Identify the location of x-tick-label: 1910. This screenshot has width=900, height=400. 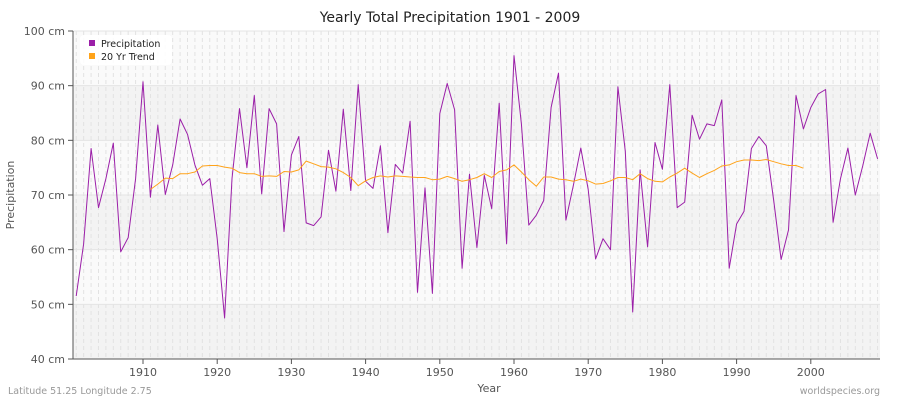
(143, 372).